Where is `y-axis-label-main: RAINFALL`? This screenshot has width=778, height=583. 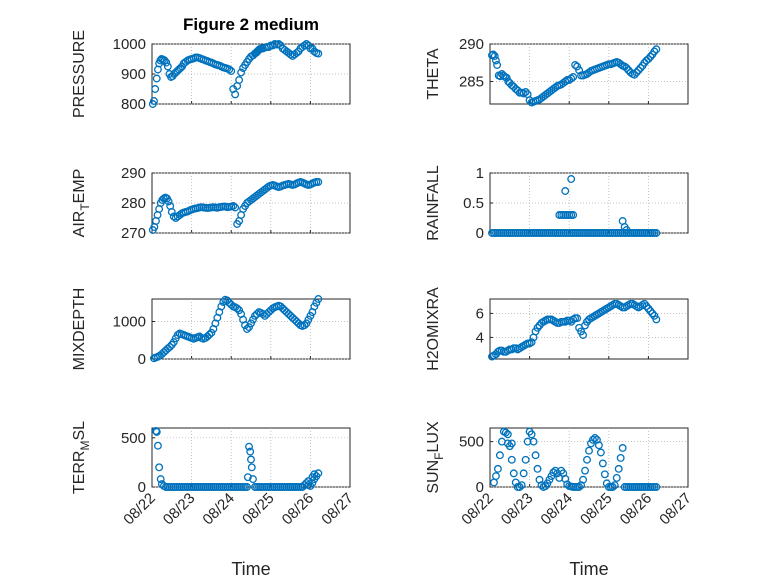
y-axis-label-main: RAINFALL is located at coordinates (433, 203).